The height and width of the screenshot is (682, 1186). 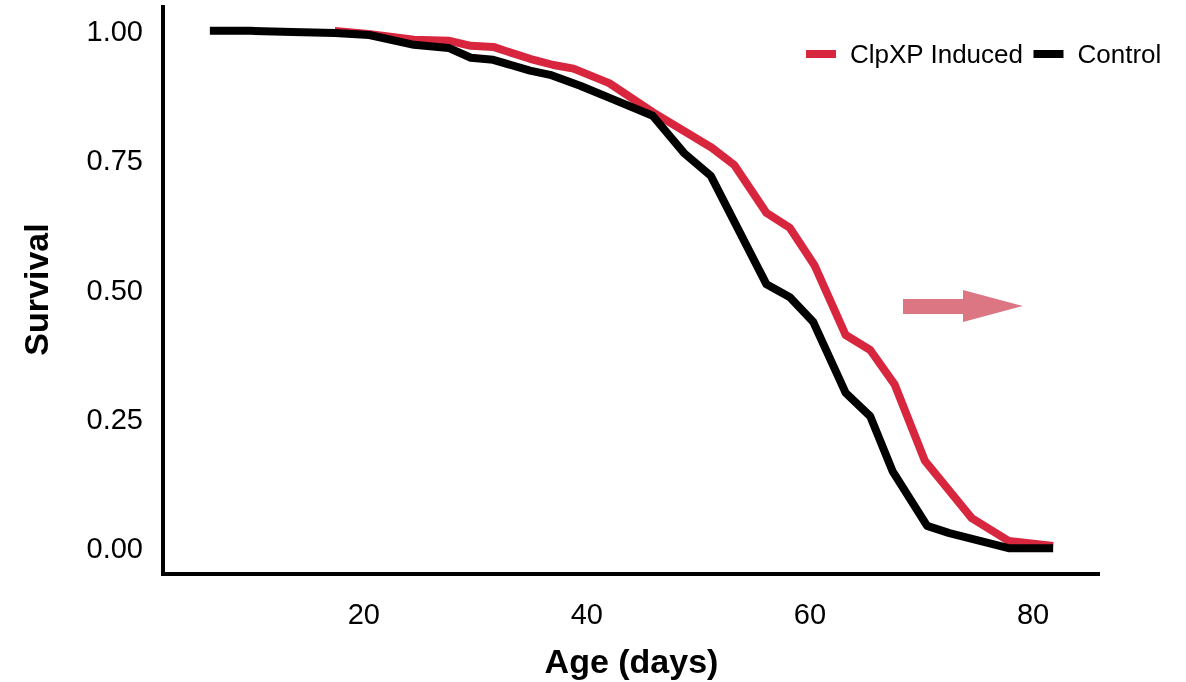 I want to click on legend-label: Control, so click(x=1119, y=54).